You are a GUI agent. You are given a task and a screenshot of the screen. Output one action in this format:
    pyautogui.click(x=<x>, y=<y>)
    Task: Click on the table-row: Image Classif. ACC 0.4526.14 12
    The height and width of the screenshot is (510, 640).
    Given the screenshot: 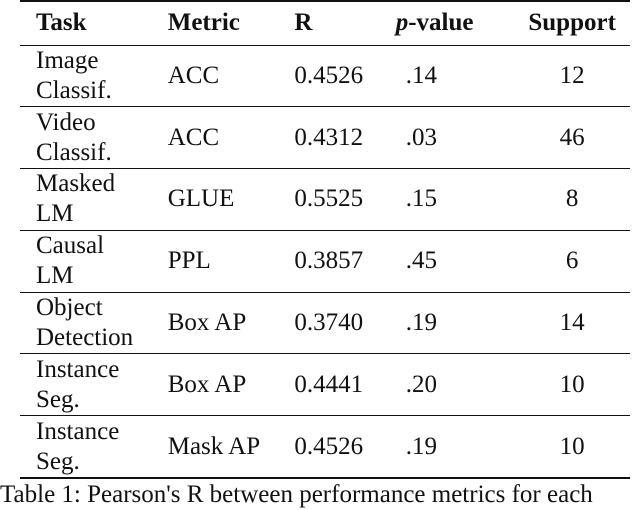 What is the action you would take?
    pyautogui.click(x=325, y=75)
    